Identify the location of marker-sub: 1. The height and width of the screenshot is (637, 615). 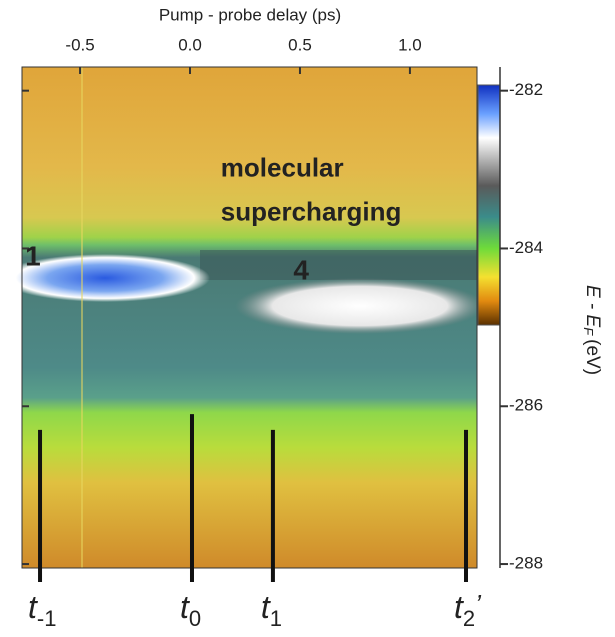
(276, 618).